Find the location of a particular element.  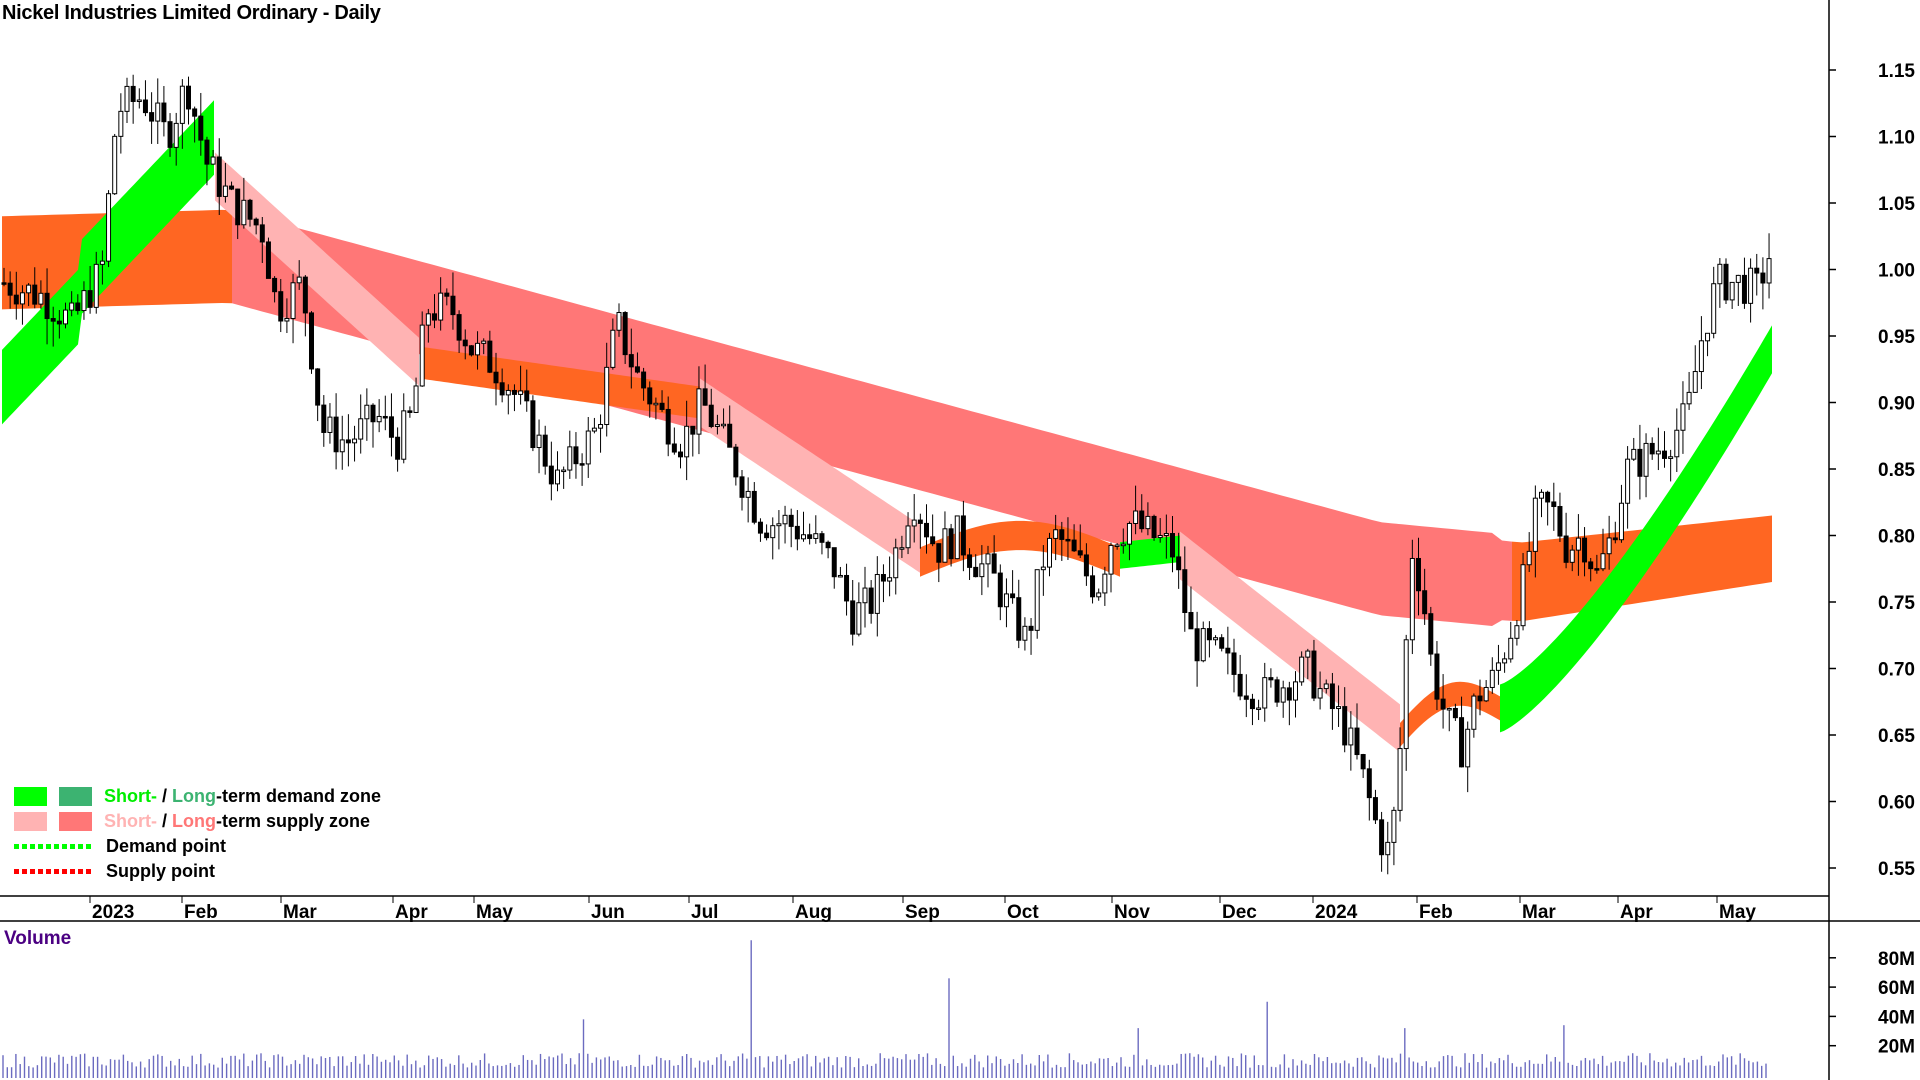

legend-demand-point: Demand point is located at coordinates (197, 846).